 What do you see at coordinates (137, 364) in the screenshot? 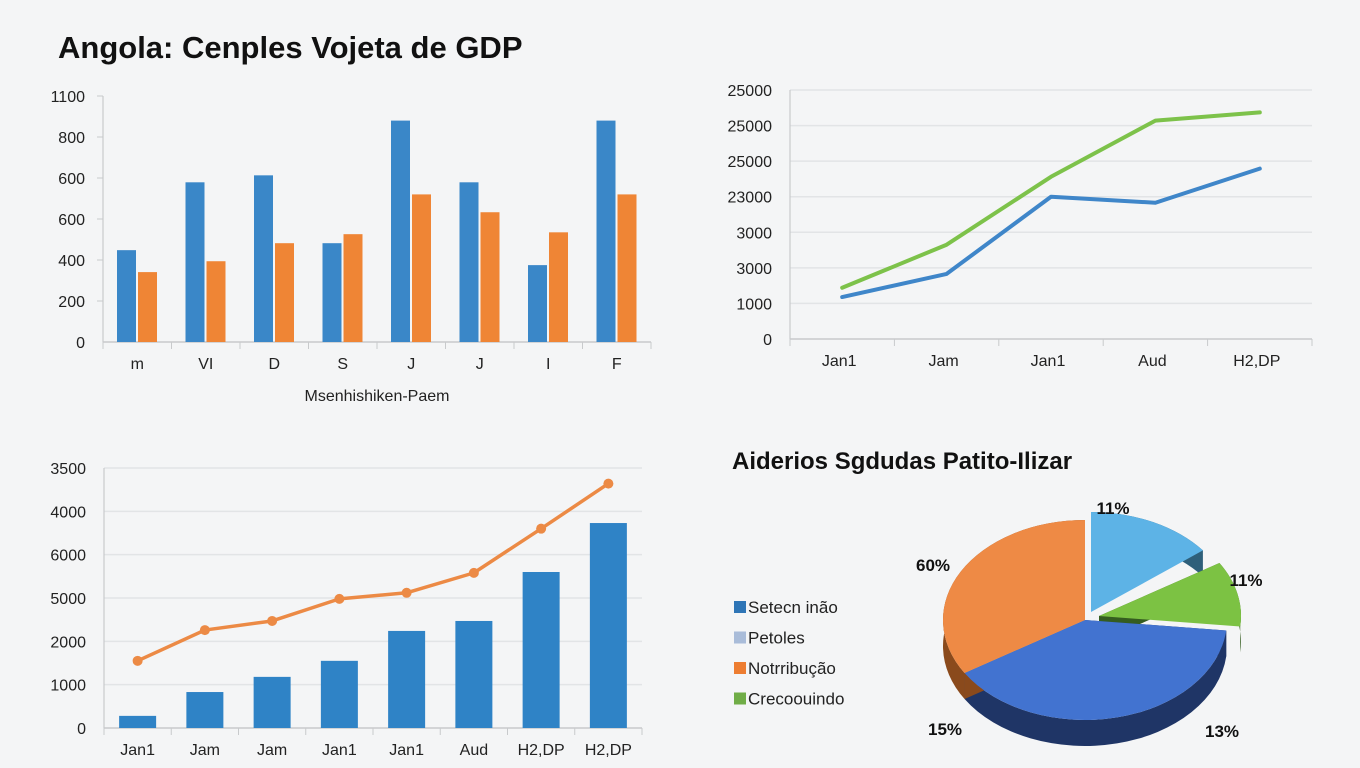
I see `x-tick-label: m` at bounding box center [137, 364].